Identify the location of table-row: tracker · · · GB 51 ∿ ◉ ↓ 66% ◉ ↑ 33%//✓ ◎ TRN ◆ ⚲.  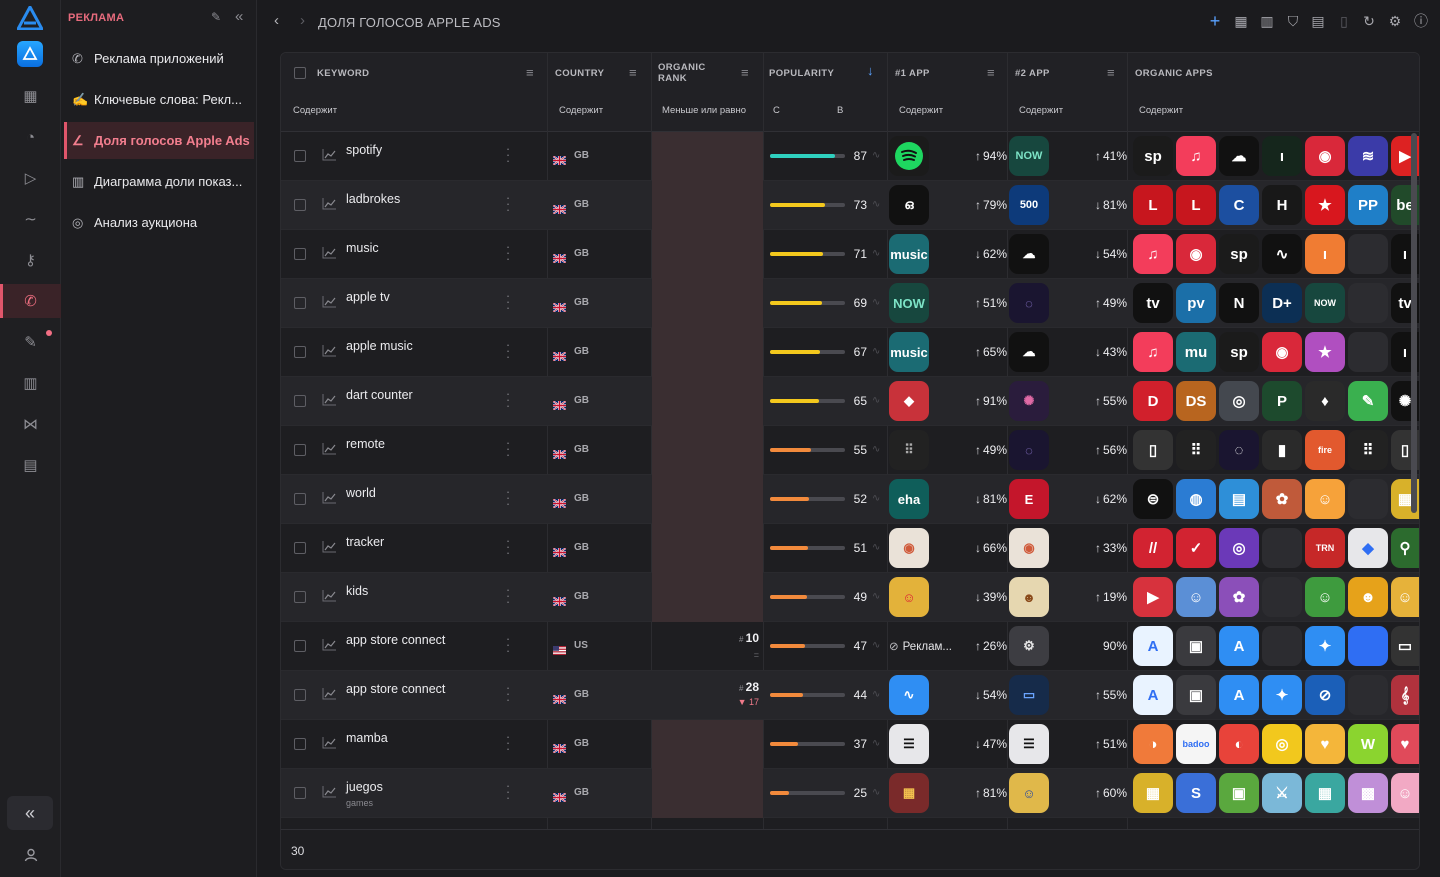
(850, 548).